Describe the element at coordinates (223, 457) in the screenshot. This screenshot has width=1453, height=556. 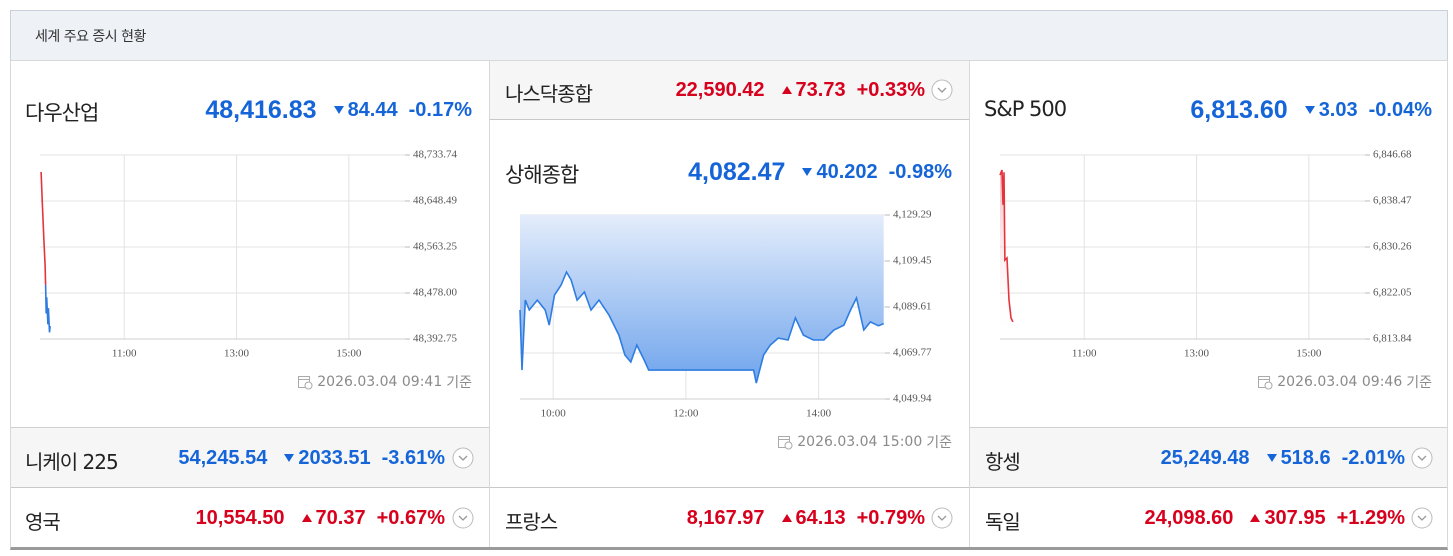
I see `index-value: 54,245.54` at that location.